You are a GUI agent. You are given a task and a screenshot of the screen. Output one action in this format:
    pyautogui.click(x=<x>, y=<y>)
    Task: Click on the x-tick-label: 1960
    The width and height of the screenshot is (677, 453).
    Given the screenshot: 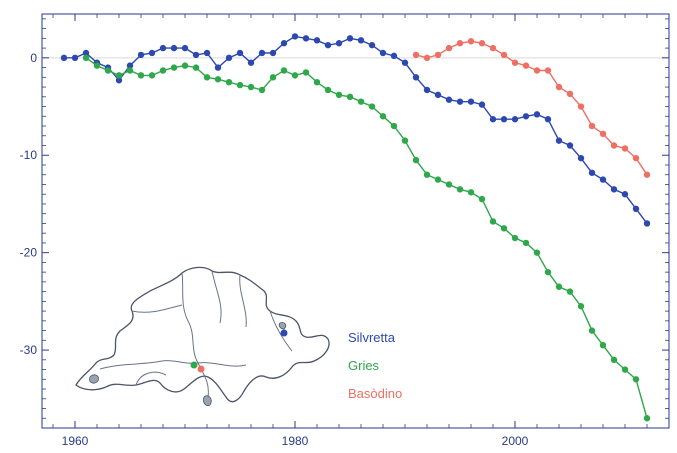 What is the action you would take?
    pyautogui.click(x=75, y=441)
    